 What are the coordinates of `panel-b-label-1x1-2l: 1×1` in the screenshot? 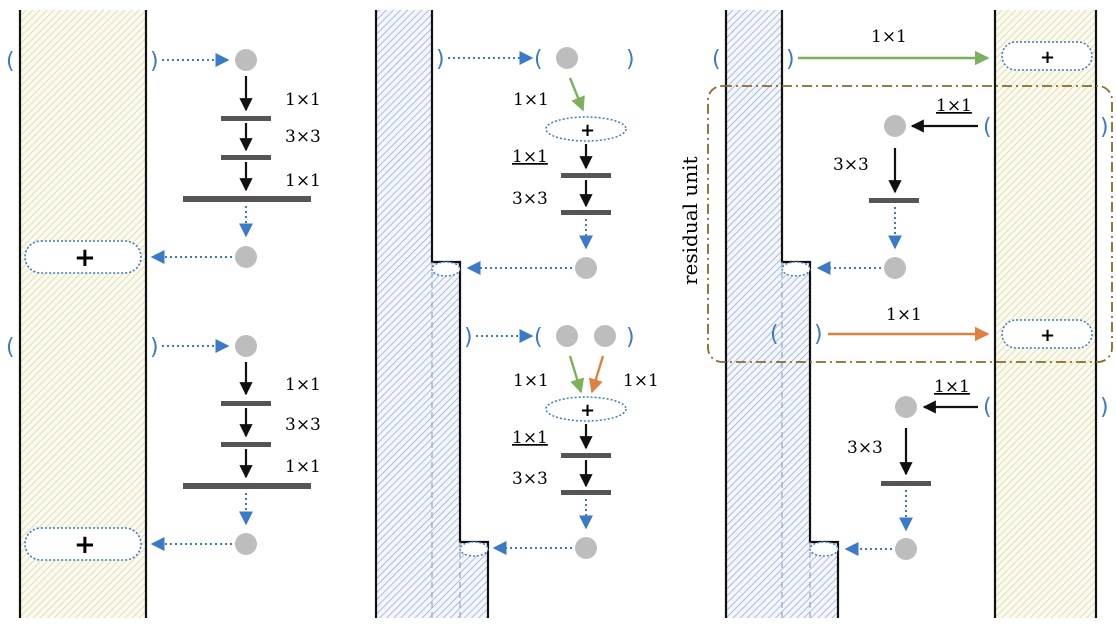 It's located at (531, 381).